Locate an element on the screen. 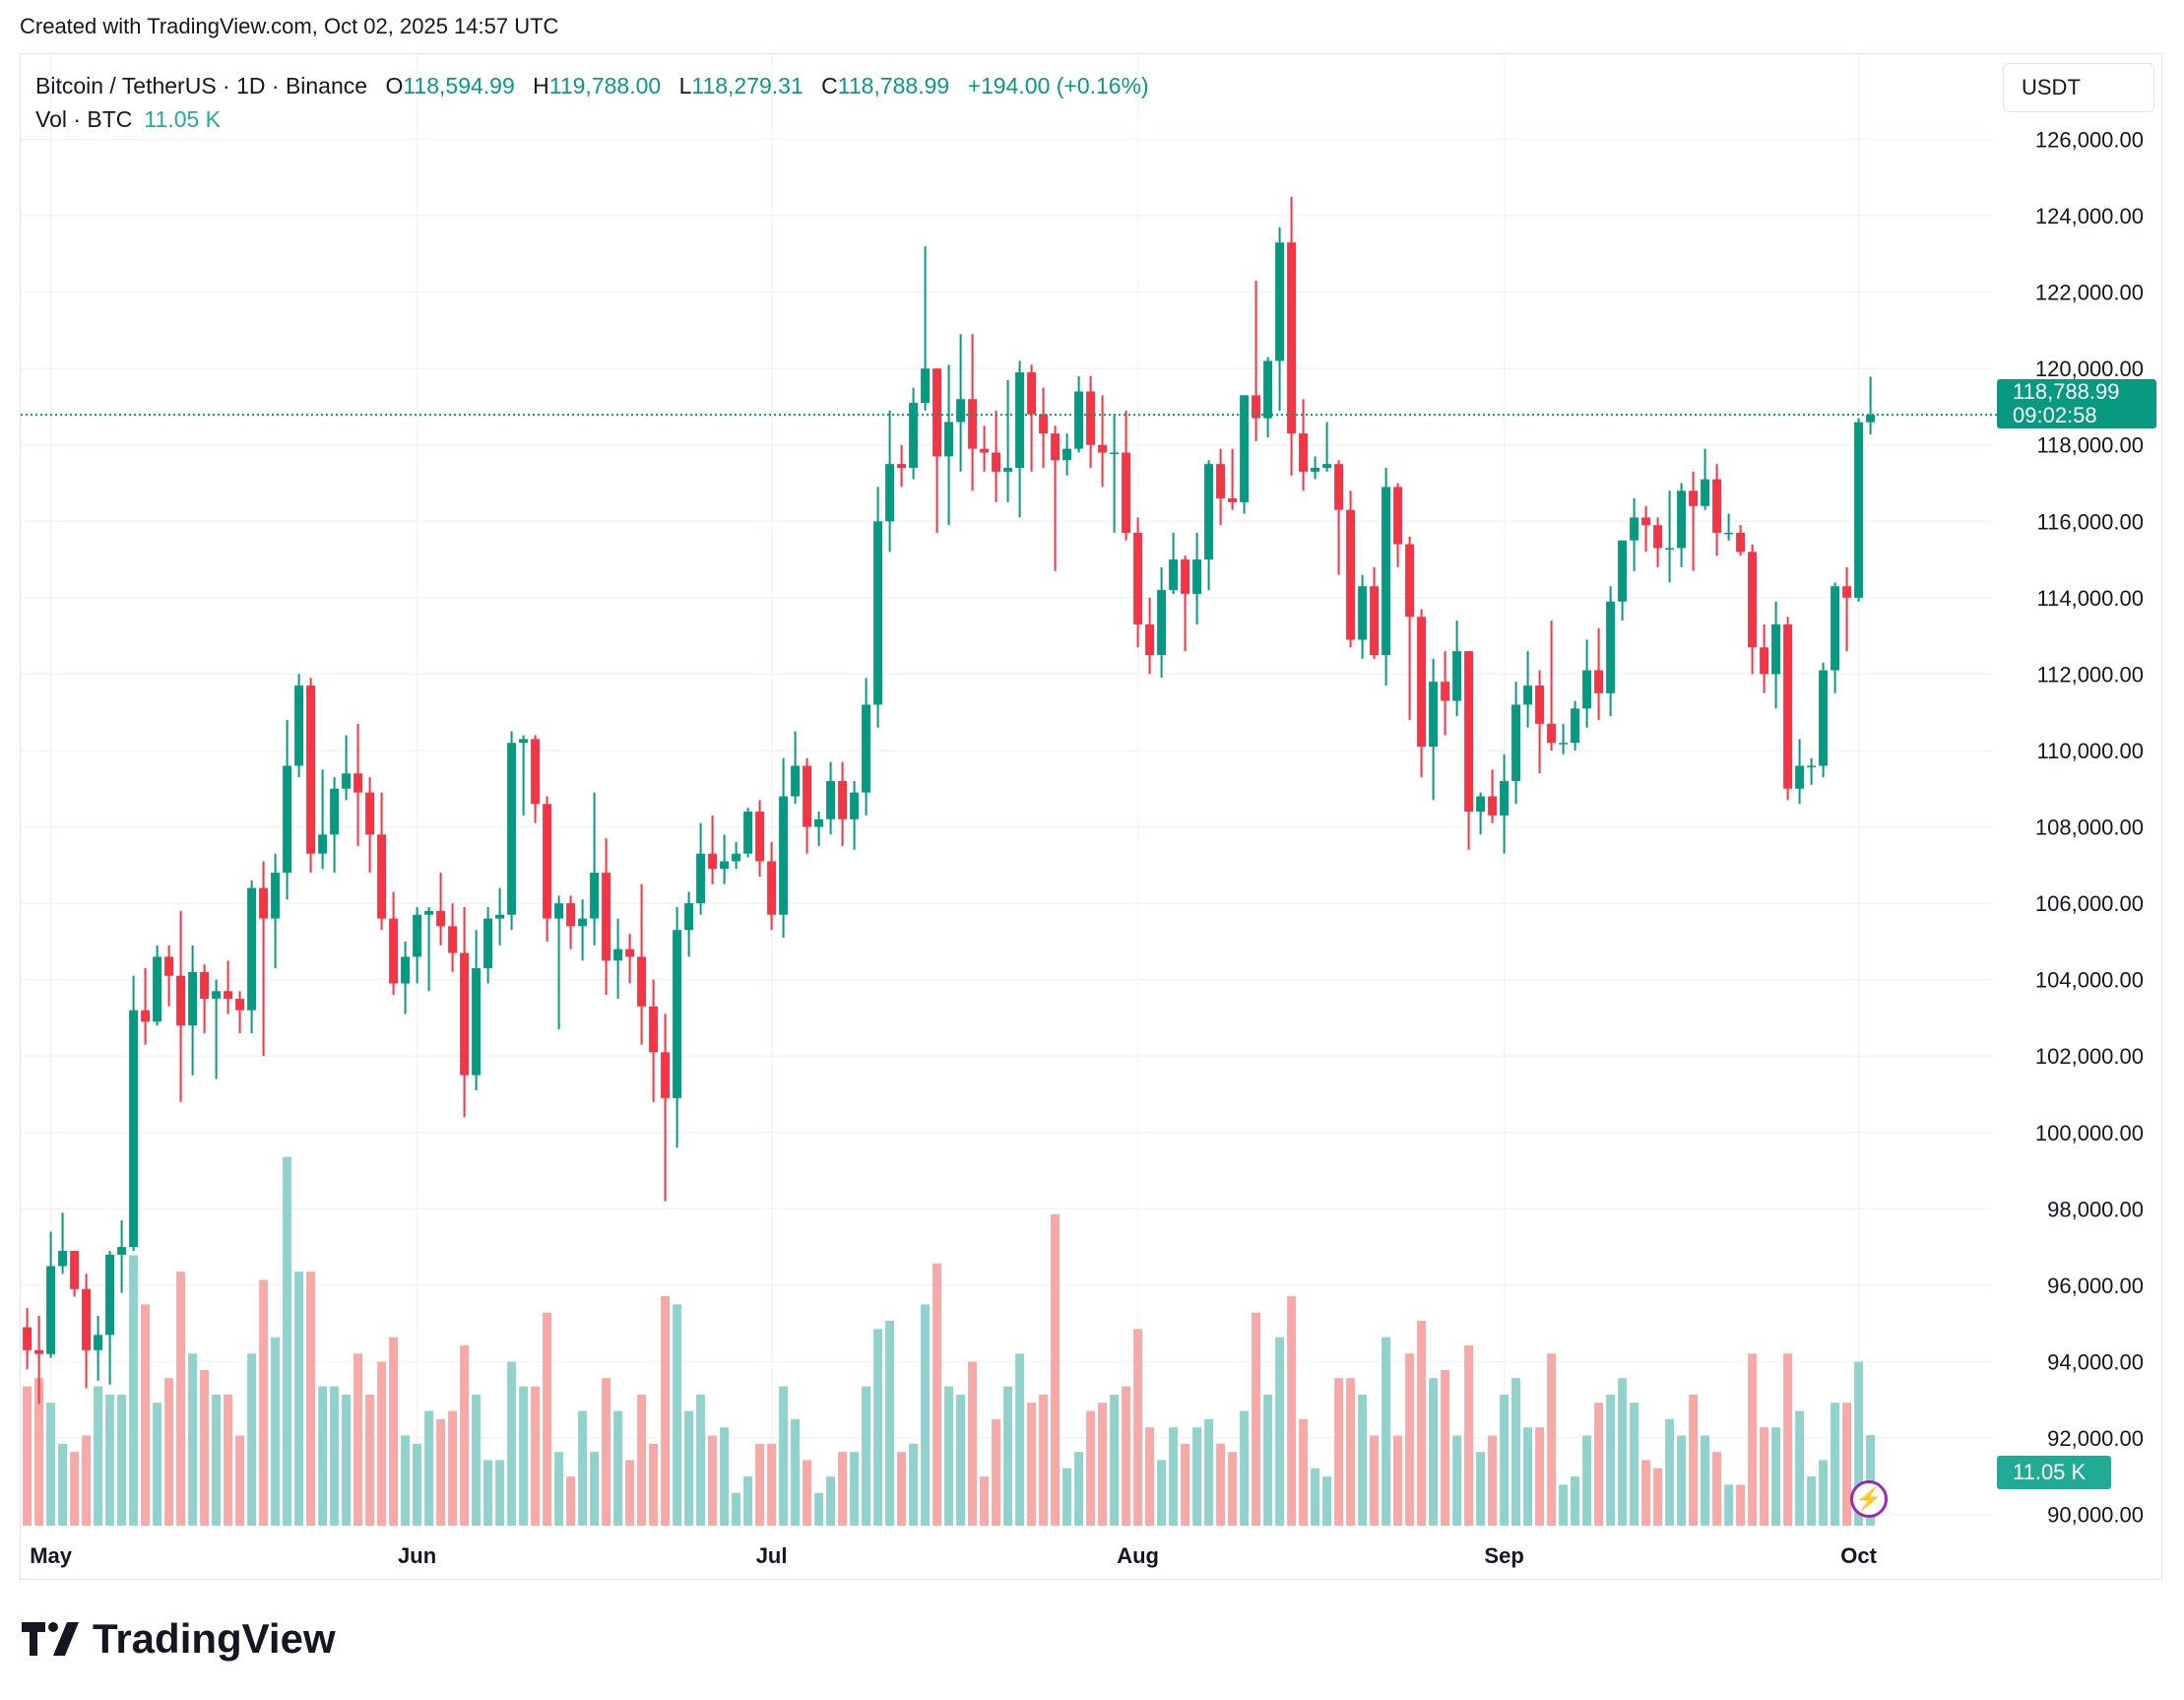 Image resolution: width=2184 pixels, height=1700 pixels. symbol-title: Bitcoin / TetherUS · 1D · Binance is located at coordinates (201, 86).